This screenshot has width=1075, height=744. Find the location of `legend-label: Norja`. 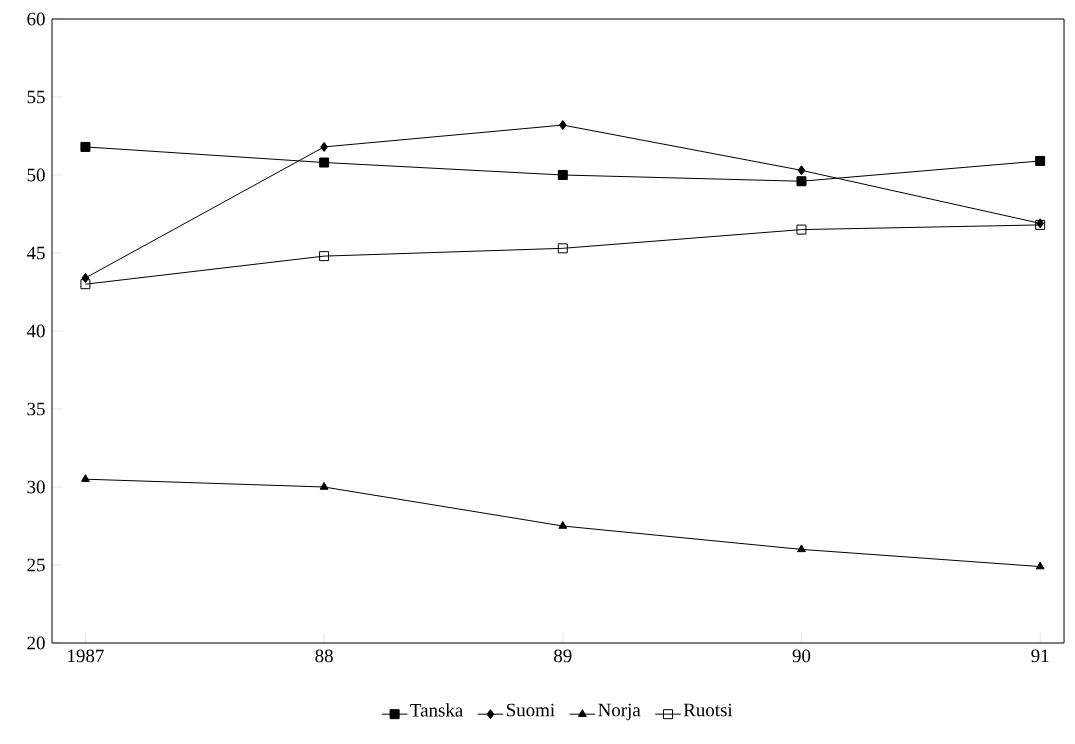

legend-label: Norja is located at coordinates (619, 712).